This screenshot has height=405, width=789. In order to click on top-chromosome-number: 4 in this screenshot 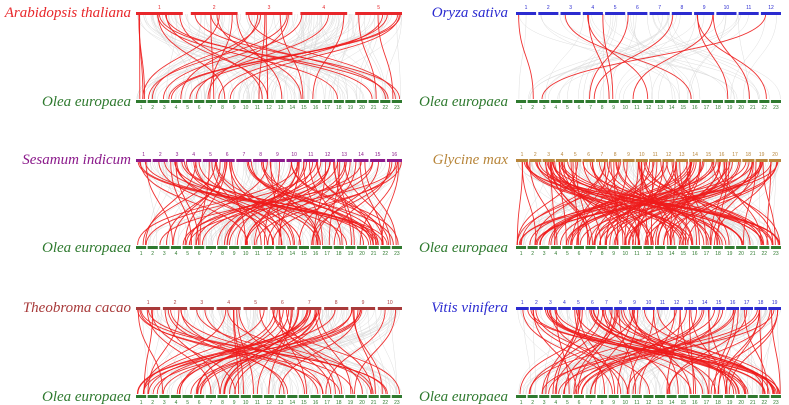, I will do `click(323, 8)`.